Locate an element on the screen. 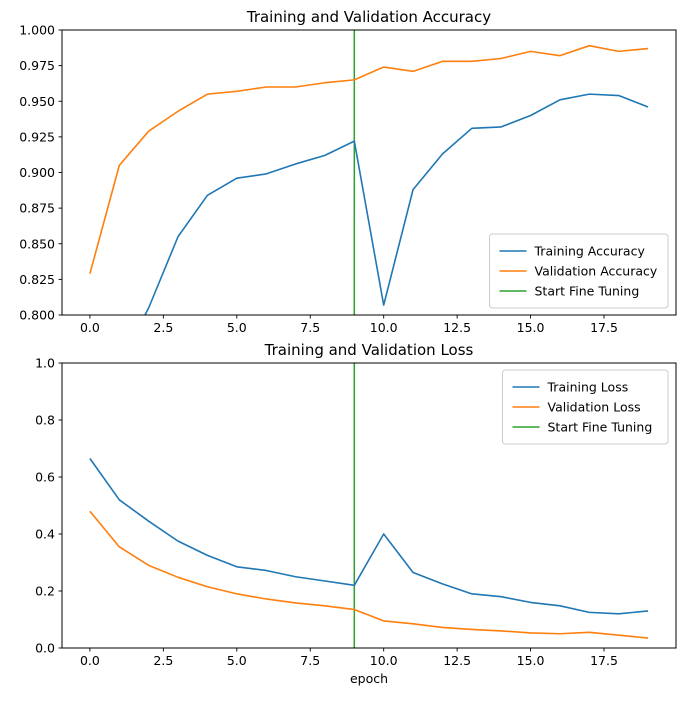 The image size is (689, 701). y-tick-label: 0.850 is located at coordinates (37, 243).